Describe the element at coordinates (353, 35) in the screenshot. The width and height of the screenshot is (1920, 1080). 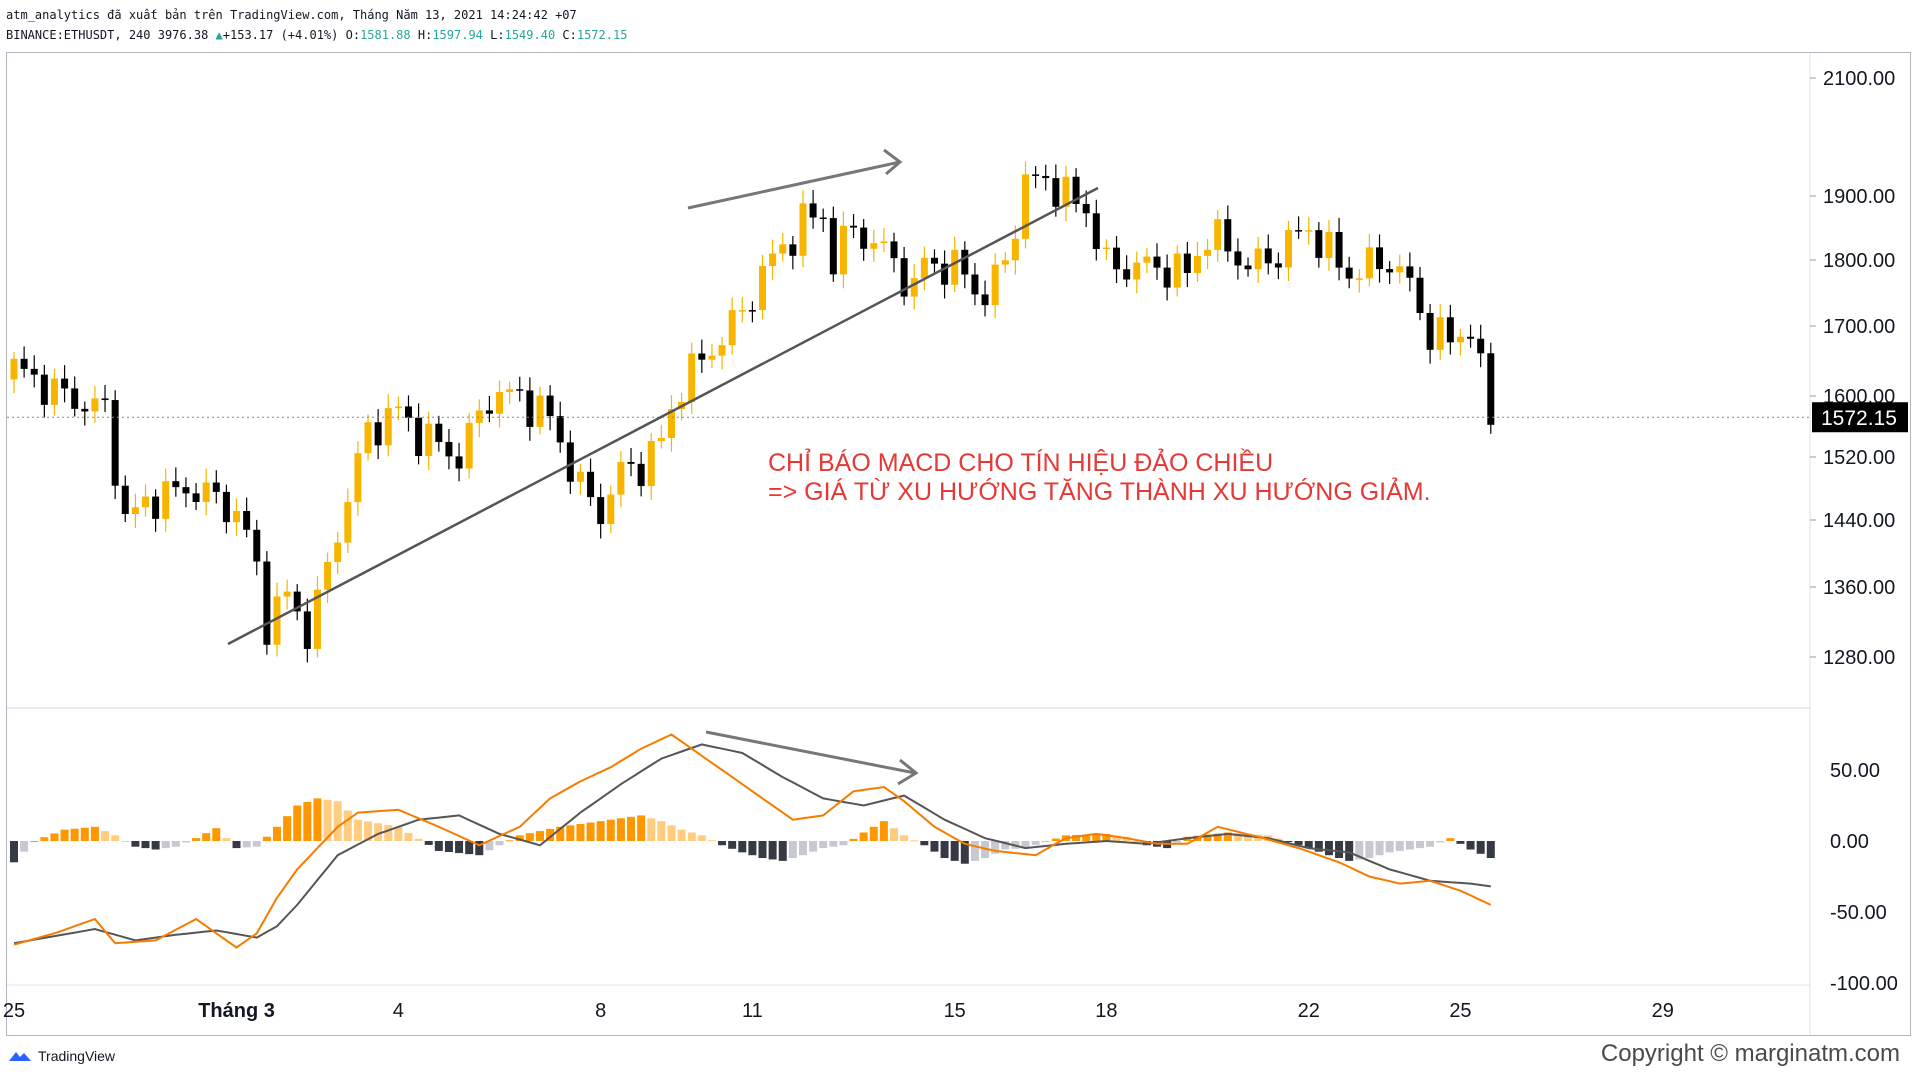
I see `open-label: O:` at that location.